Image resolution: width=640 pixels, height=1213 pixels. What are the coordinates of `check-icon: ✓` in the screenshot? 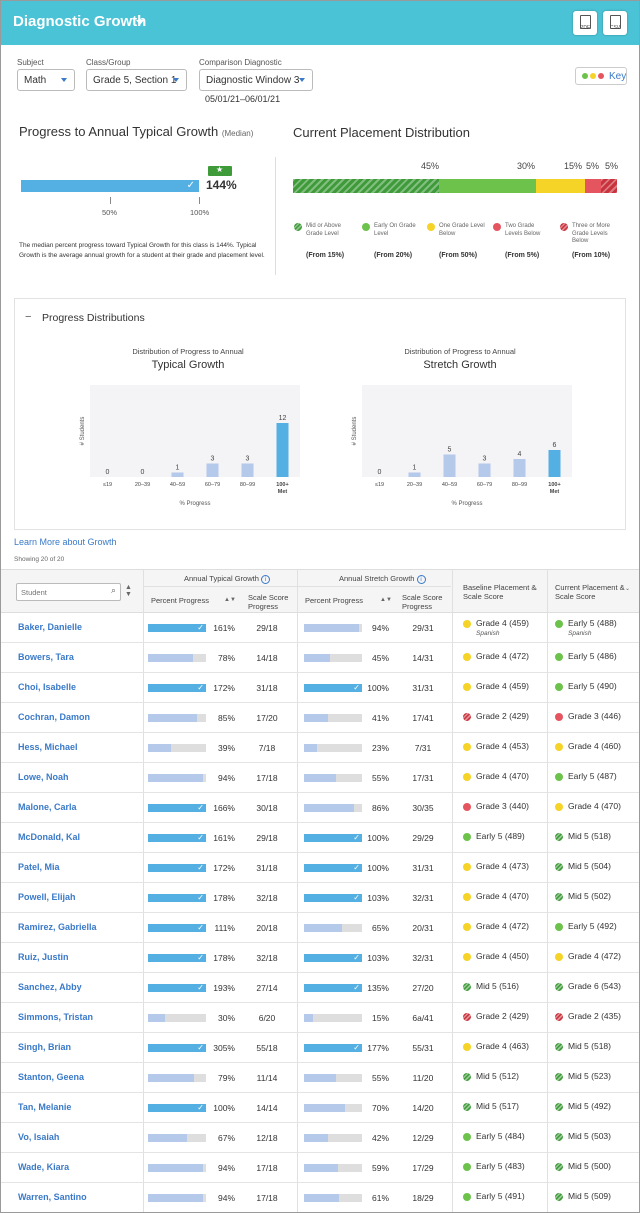 It's located at (200, 927).